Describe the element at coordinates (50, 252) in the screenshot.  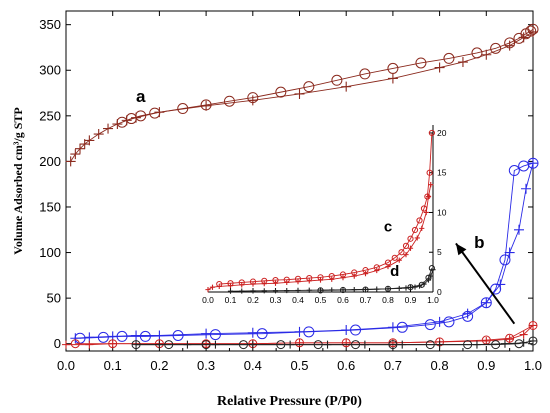
I see `y-tick-label: 100` at that location.